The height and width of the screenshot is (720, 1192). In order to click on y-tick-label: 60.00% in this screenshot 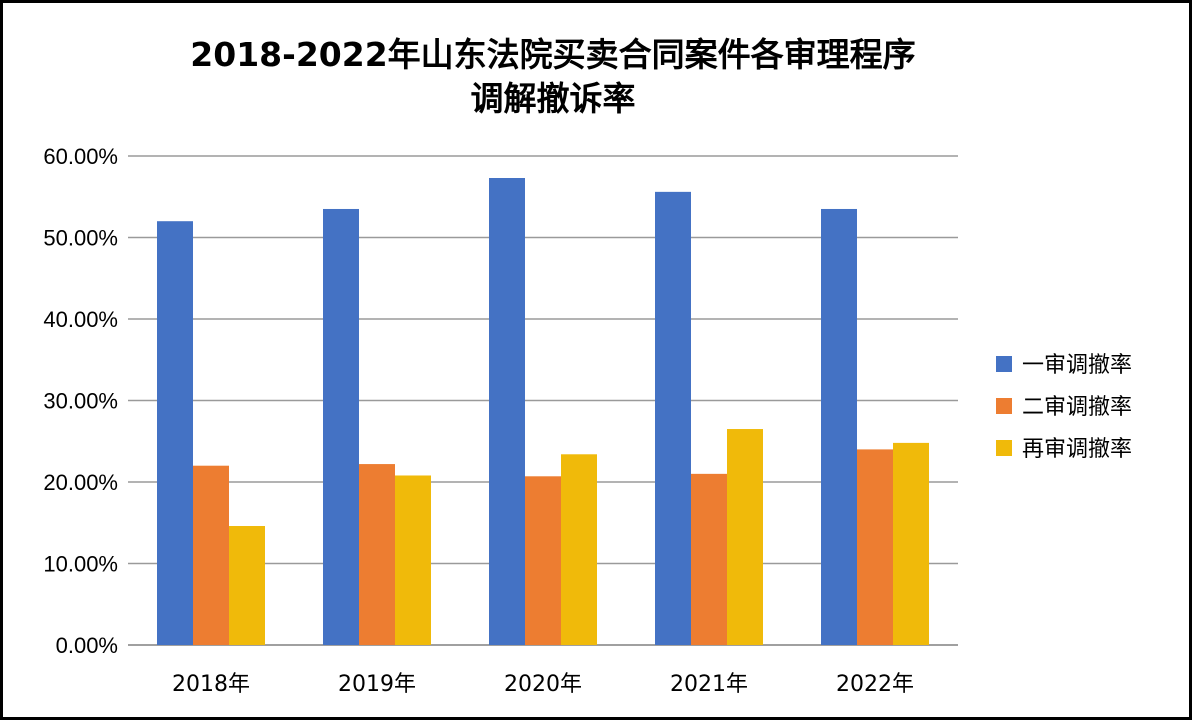, I will do `click(80, 156)`.